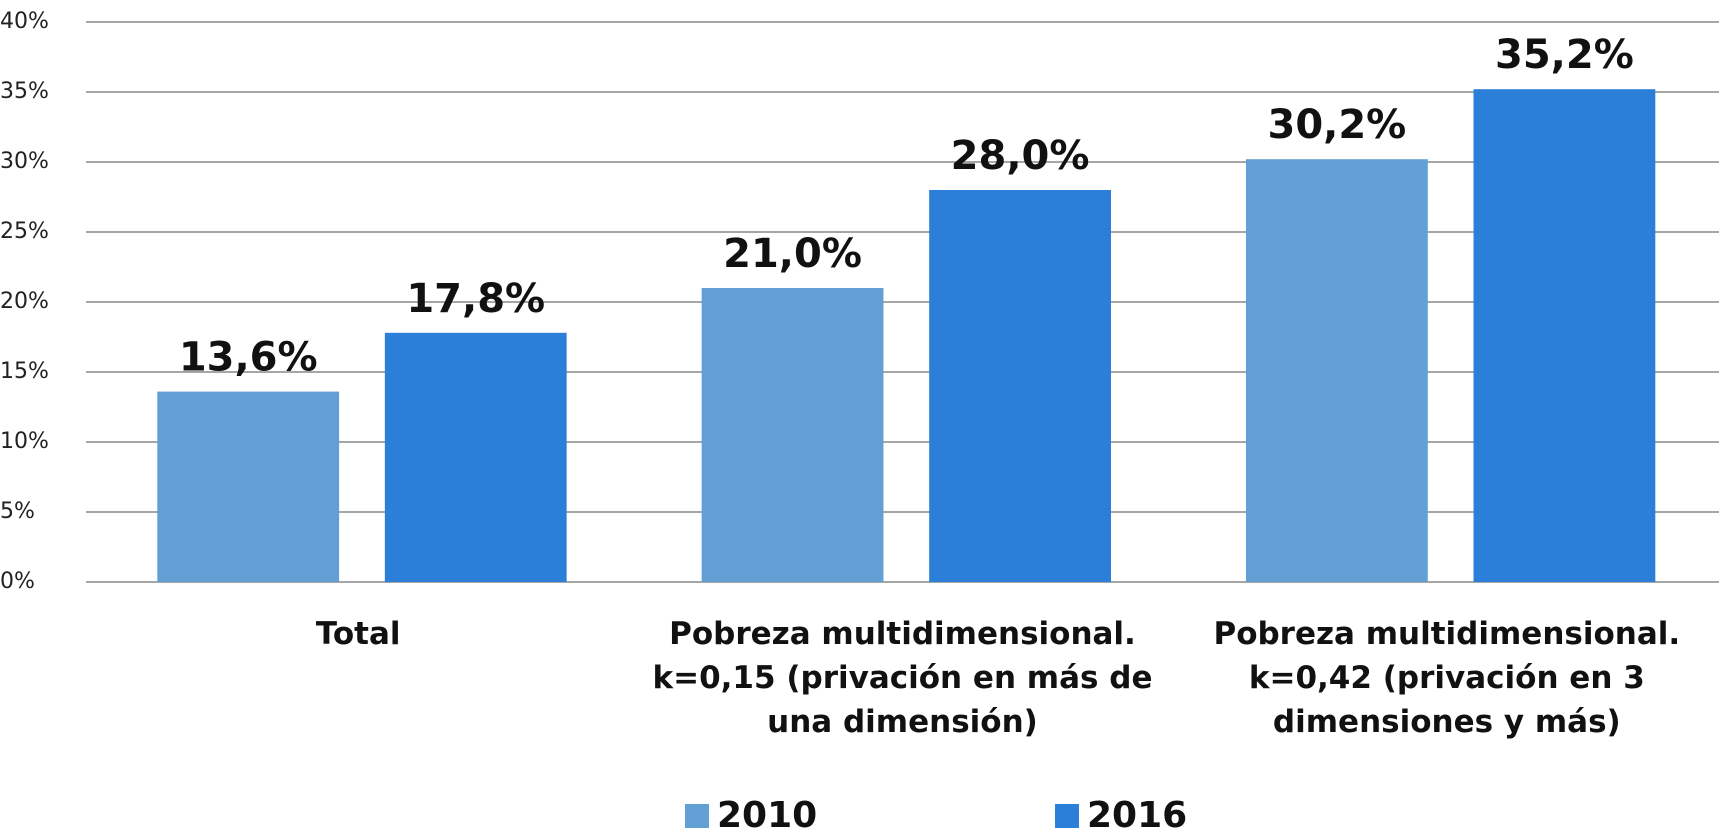 Image resolution: width=1719 pixels, height=837 pixels. I want to click on data-label: 28,0%, so click(1020, 156).